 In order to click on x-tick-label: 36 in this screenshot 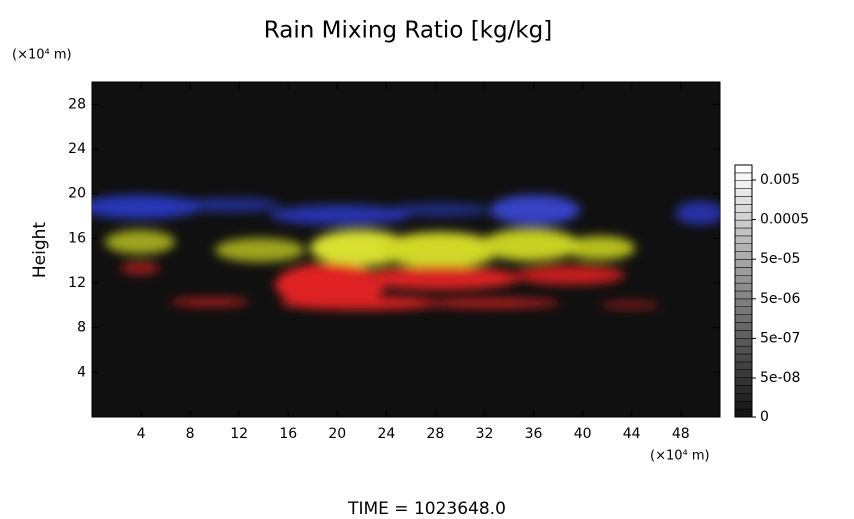, I will do `click(534, 434)`.